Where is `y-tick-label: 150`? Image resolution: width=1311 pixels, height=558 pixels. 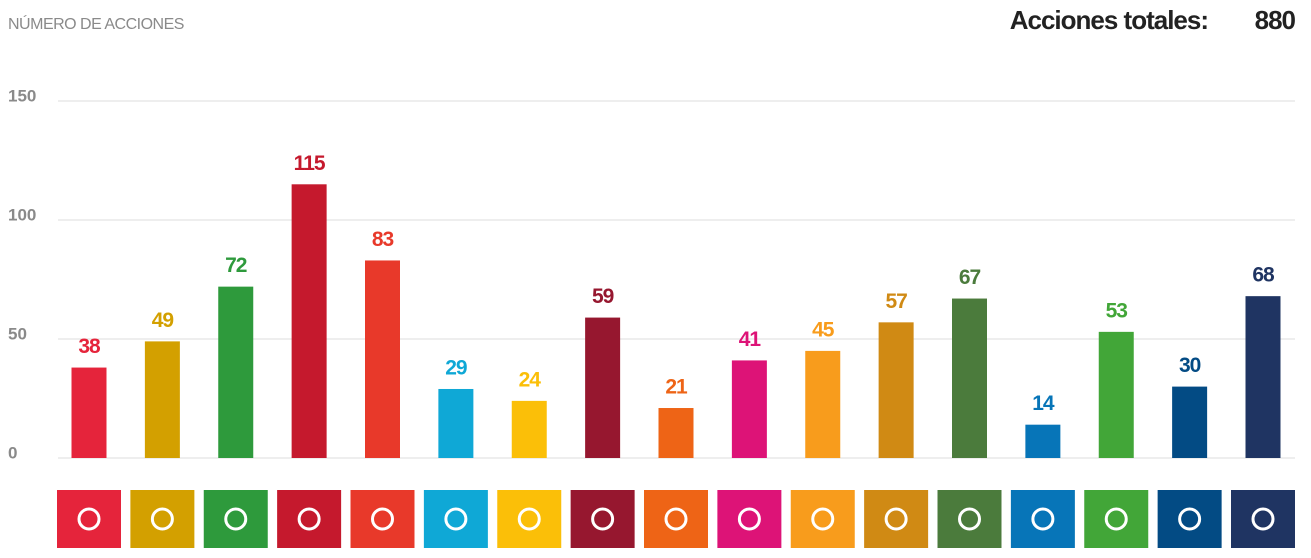 y-tick-label: 150 is located at coordinates (22, 95).